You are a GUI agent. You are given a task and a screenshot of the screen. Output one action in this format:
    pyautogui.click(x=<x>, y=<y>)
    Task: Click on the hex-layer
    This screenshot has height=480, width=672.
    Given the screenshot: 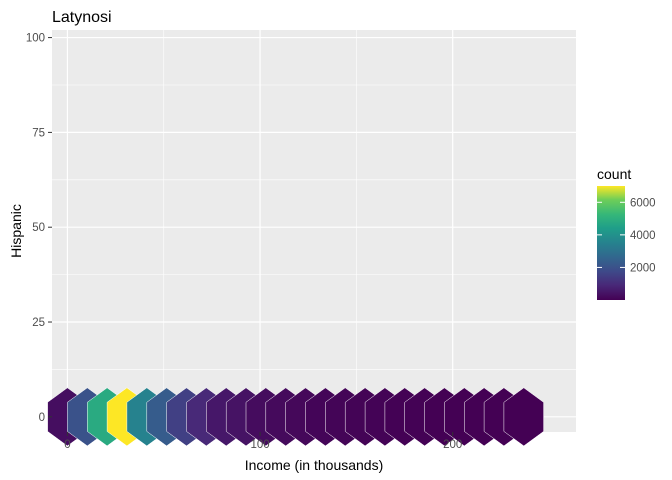 What is the action you would take?
    pyautogui.click(x=295, y=417)
    